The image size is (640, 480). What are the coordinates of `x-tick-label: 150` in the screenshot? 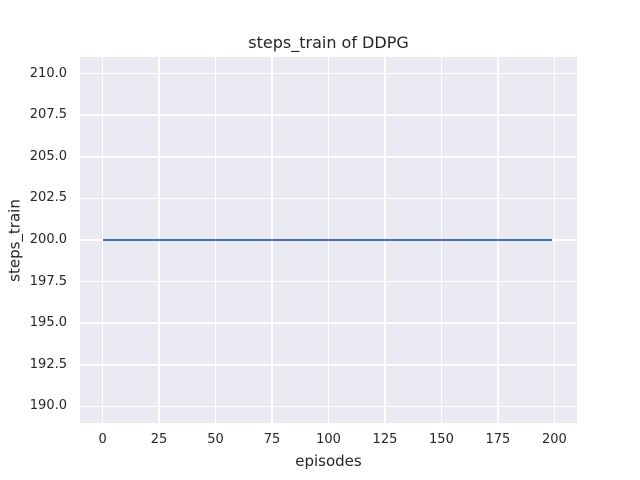 It's located at (441, 439).